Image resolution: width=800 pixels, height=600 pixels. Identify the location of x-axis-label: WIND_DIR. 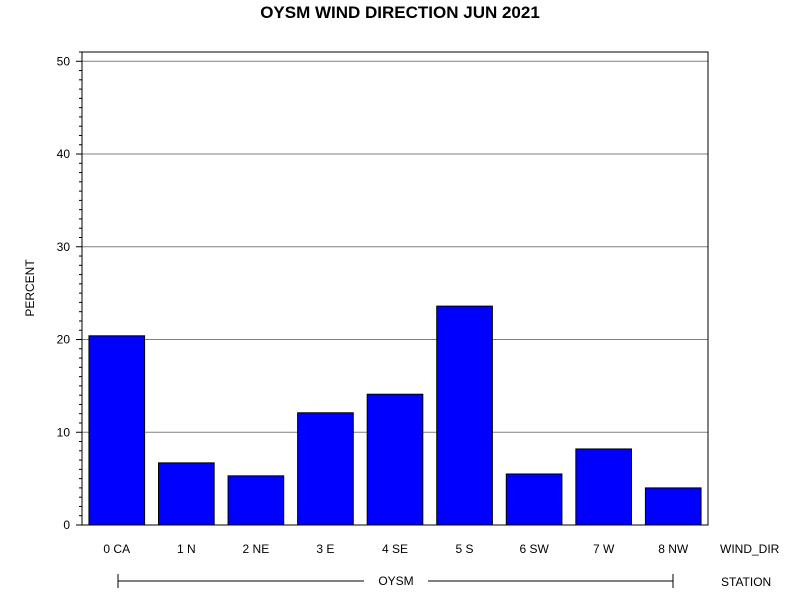
(750, 549).